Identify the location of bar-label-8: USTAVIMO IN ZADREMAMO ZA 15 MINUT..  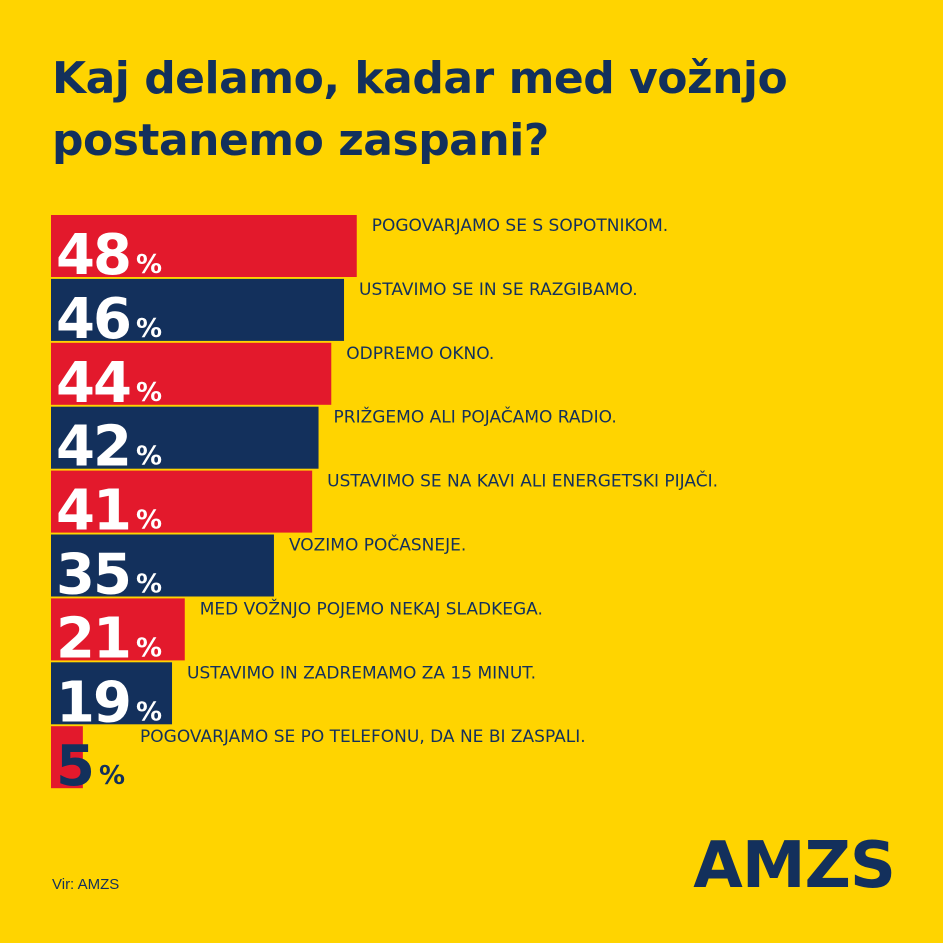
(361, 673).